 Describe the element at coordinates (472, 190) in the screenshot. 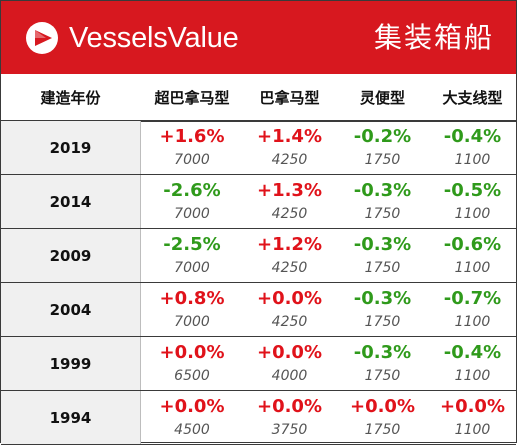

I see `percent-change: -0.5%` at that location.